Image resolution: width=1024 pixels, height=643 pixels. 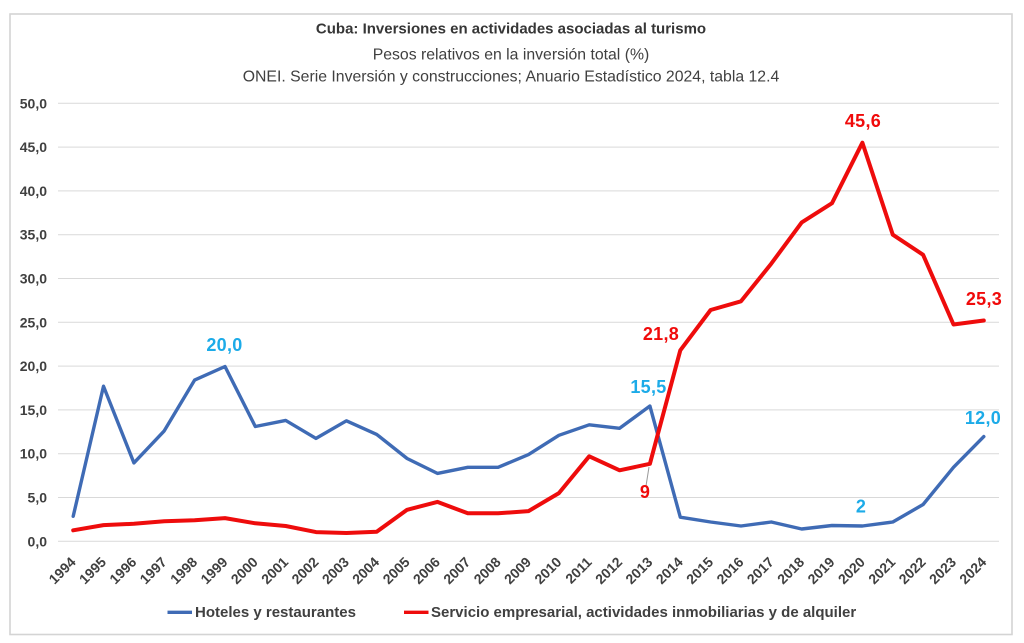 I want to click on svg-text: 10,0, so click(x=33, y=454).